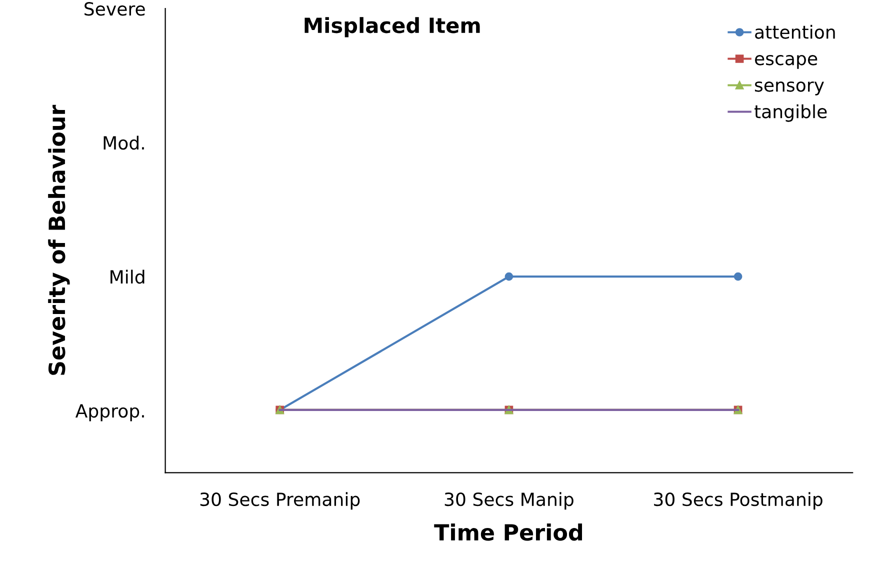  What do you see at coordinates (127, 277) in the screenshot?
I see `text: Mild` at bounding box center [127, 277].